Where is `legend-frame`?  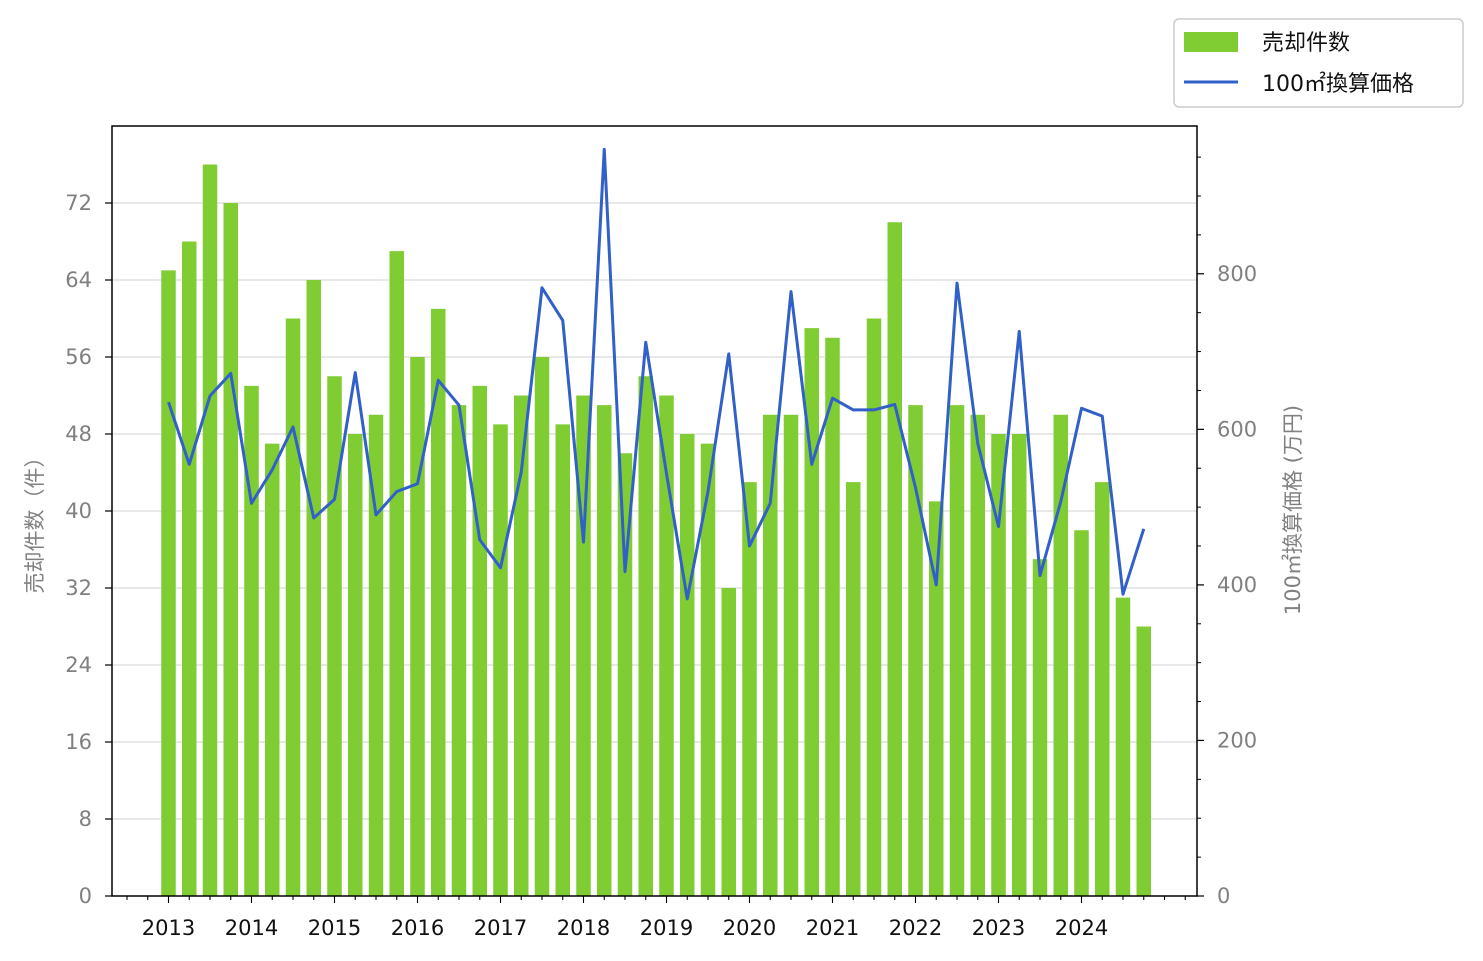 legend-frame is located at coordinates (1318, 63).